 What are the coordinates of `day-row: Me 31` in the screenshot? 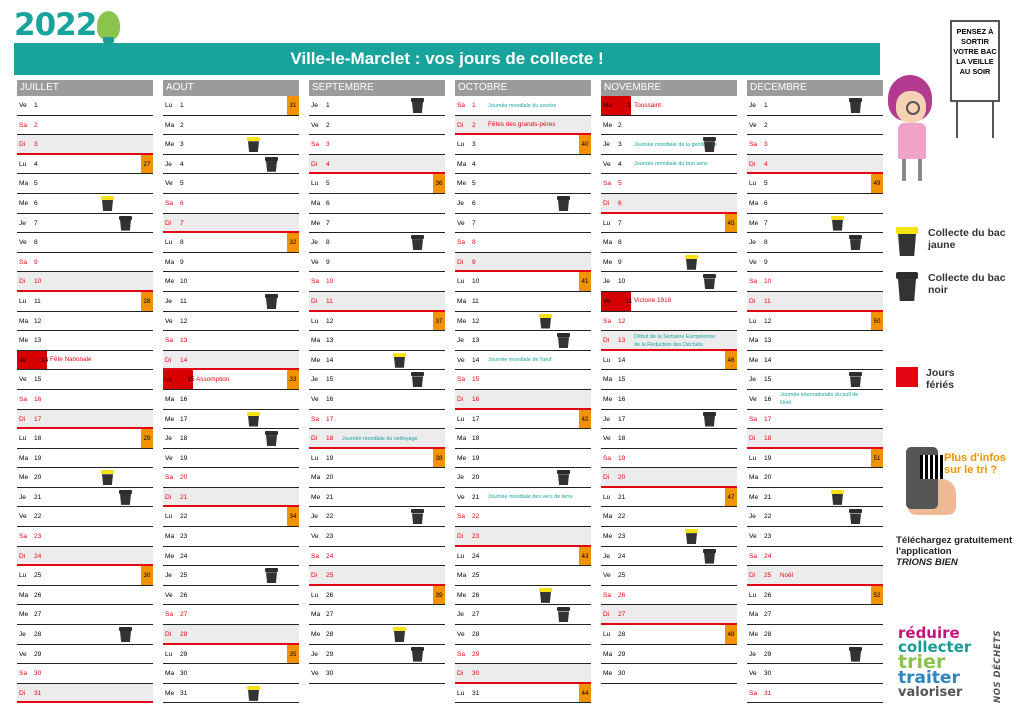 It's located at (231, 694).